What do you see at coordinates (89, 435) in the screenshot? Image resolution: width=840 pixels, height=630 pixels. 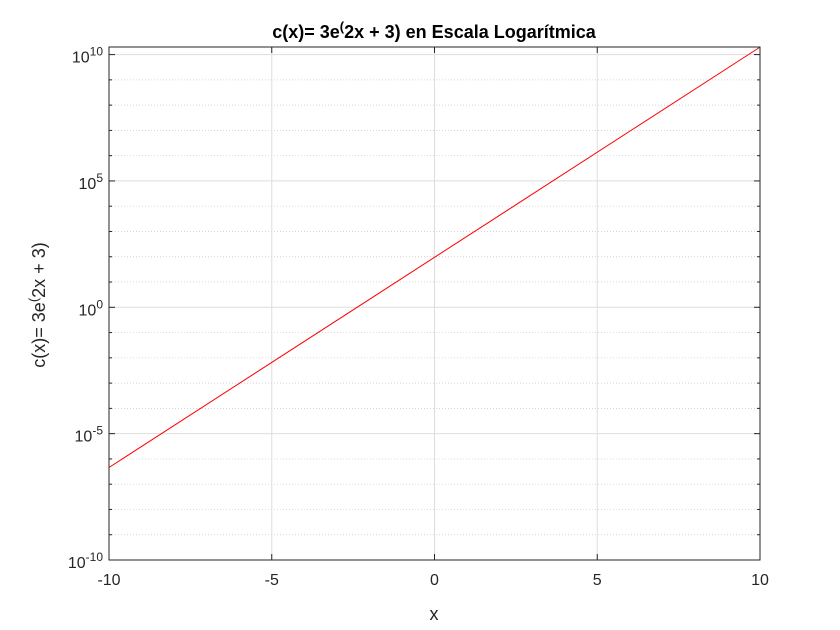 I see `y-tick-label: 10⁻⁵` at bounding box center [89, 435].